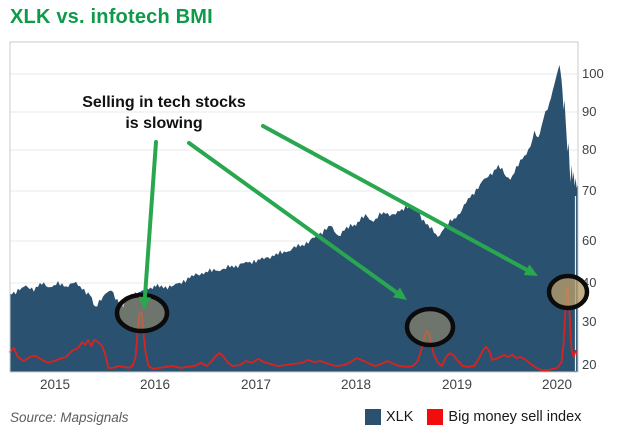 This screenshot has height=437, width=619. I want to click on y-axis-tick-label: 70, so click(589, 190).